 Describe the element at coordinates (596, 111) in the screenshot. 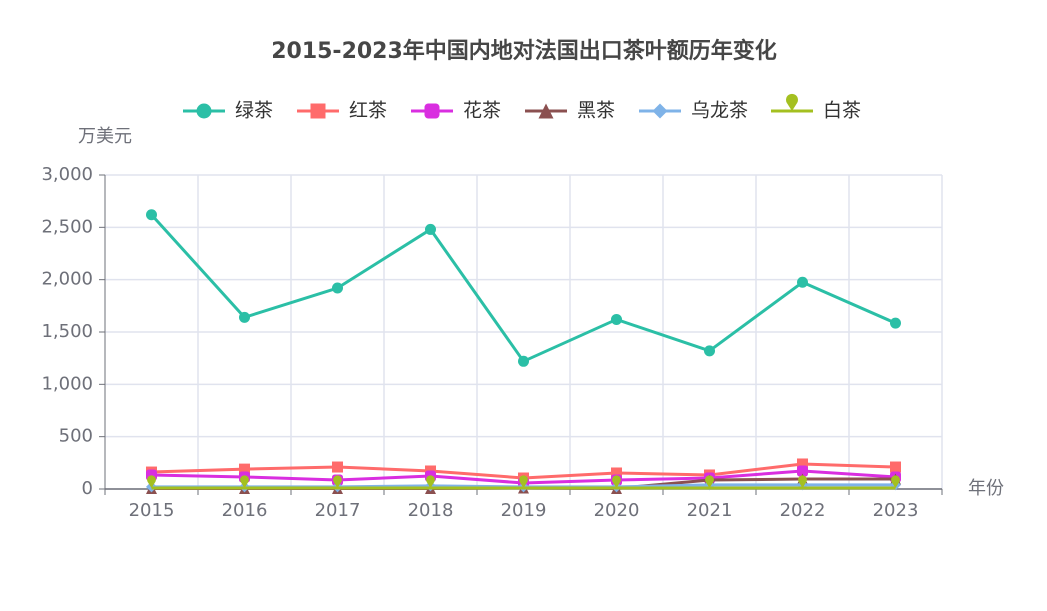

I see `legend-label: 黑茶` at that location.